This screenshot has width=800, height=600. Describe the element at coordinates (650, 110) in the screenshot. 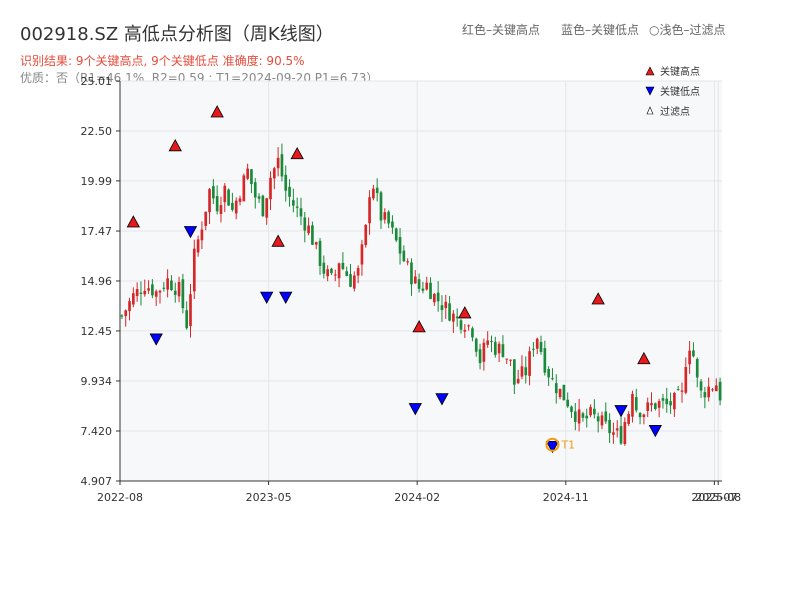

I see `legend-filtered-marker` at that location.